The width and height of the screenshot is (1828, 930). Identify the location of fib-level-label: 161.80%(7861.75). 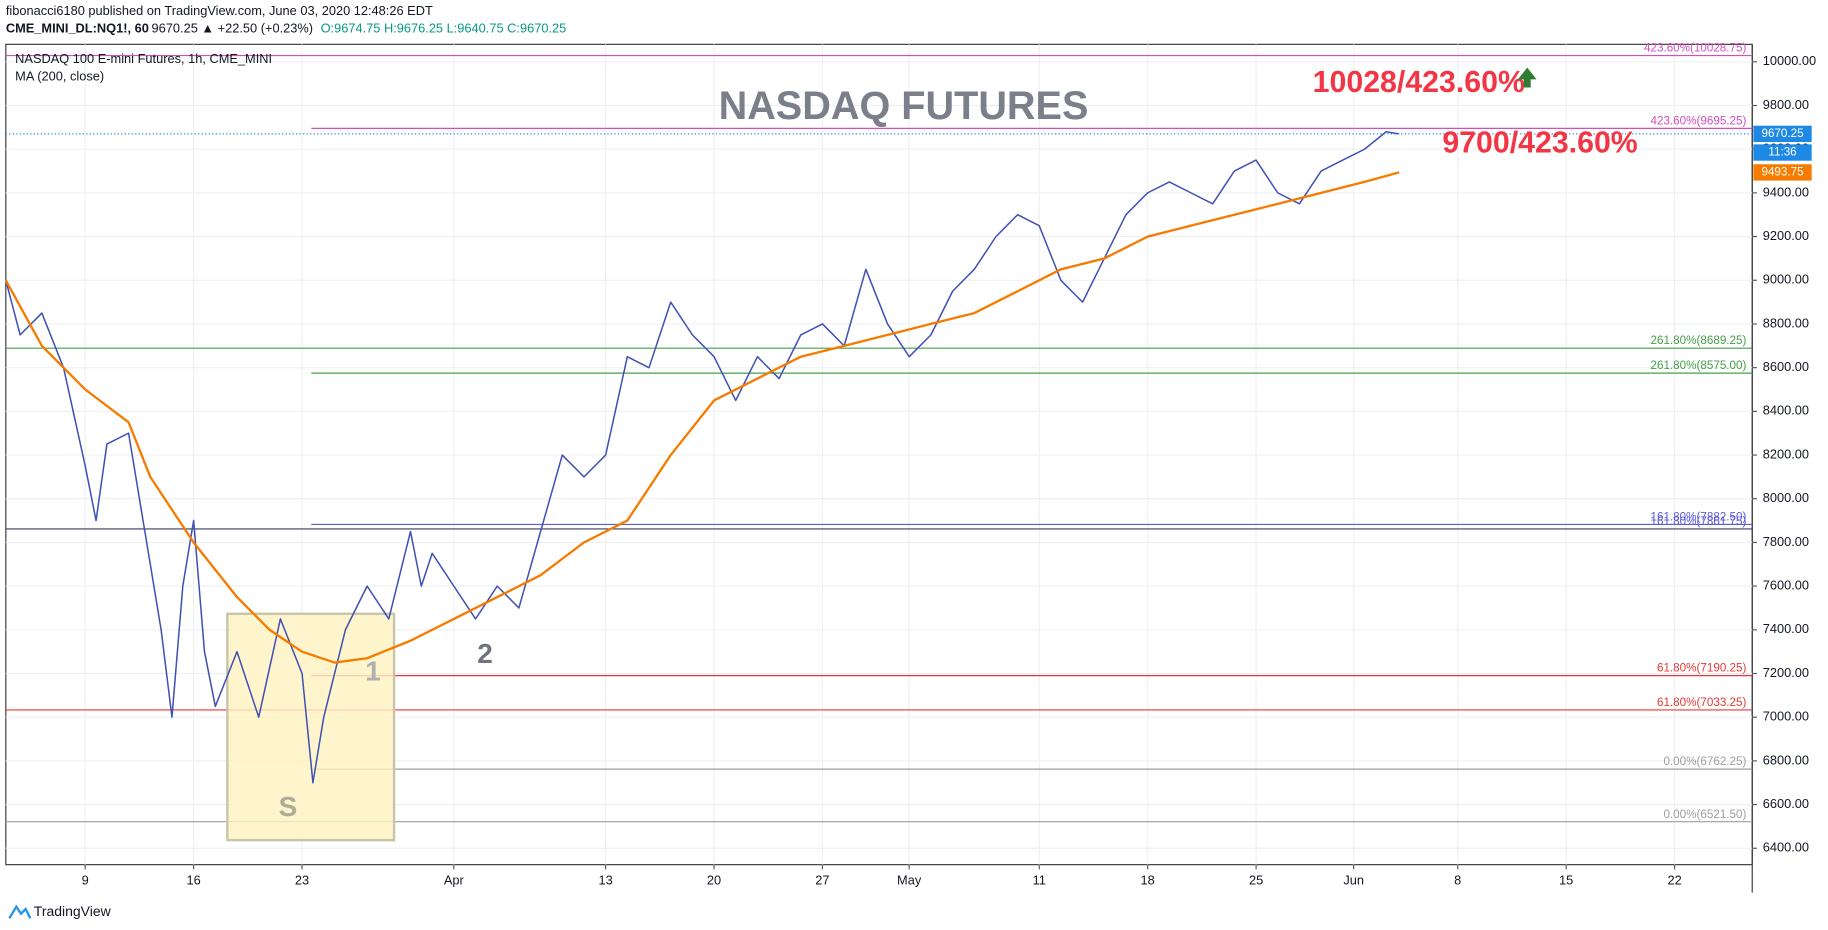
(1699, 521).